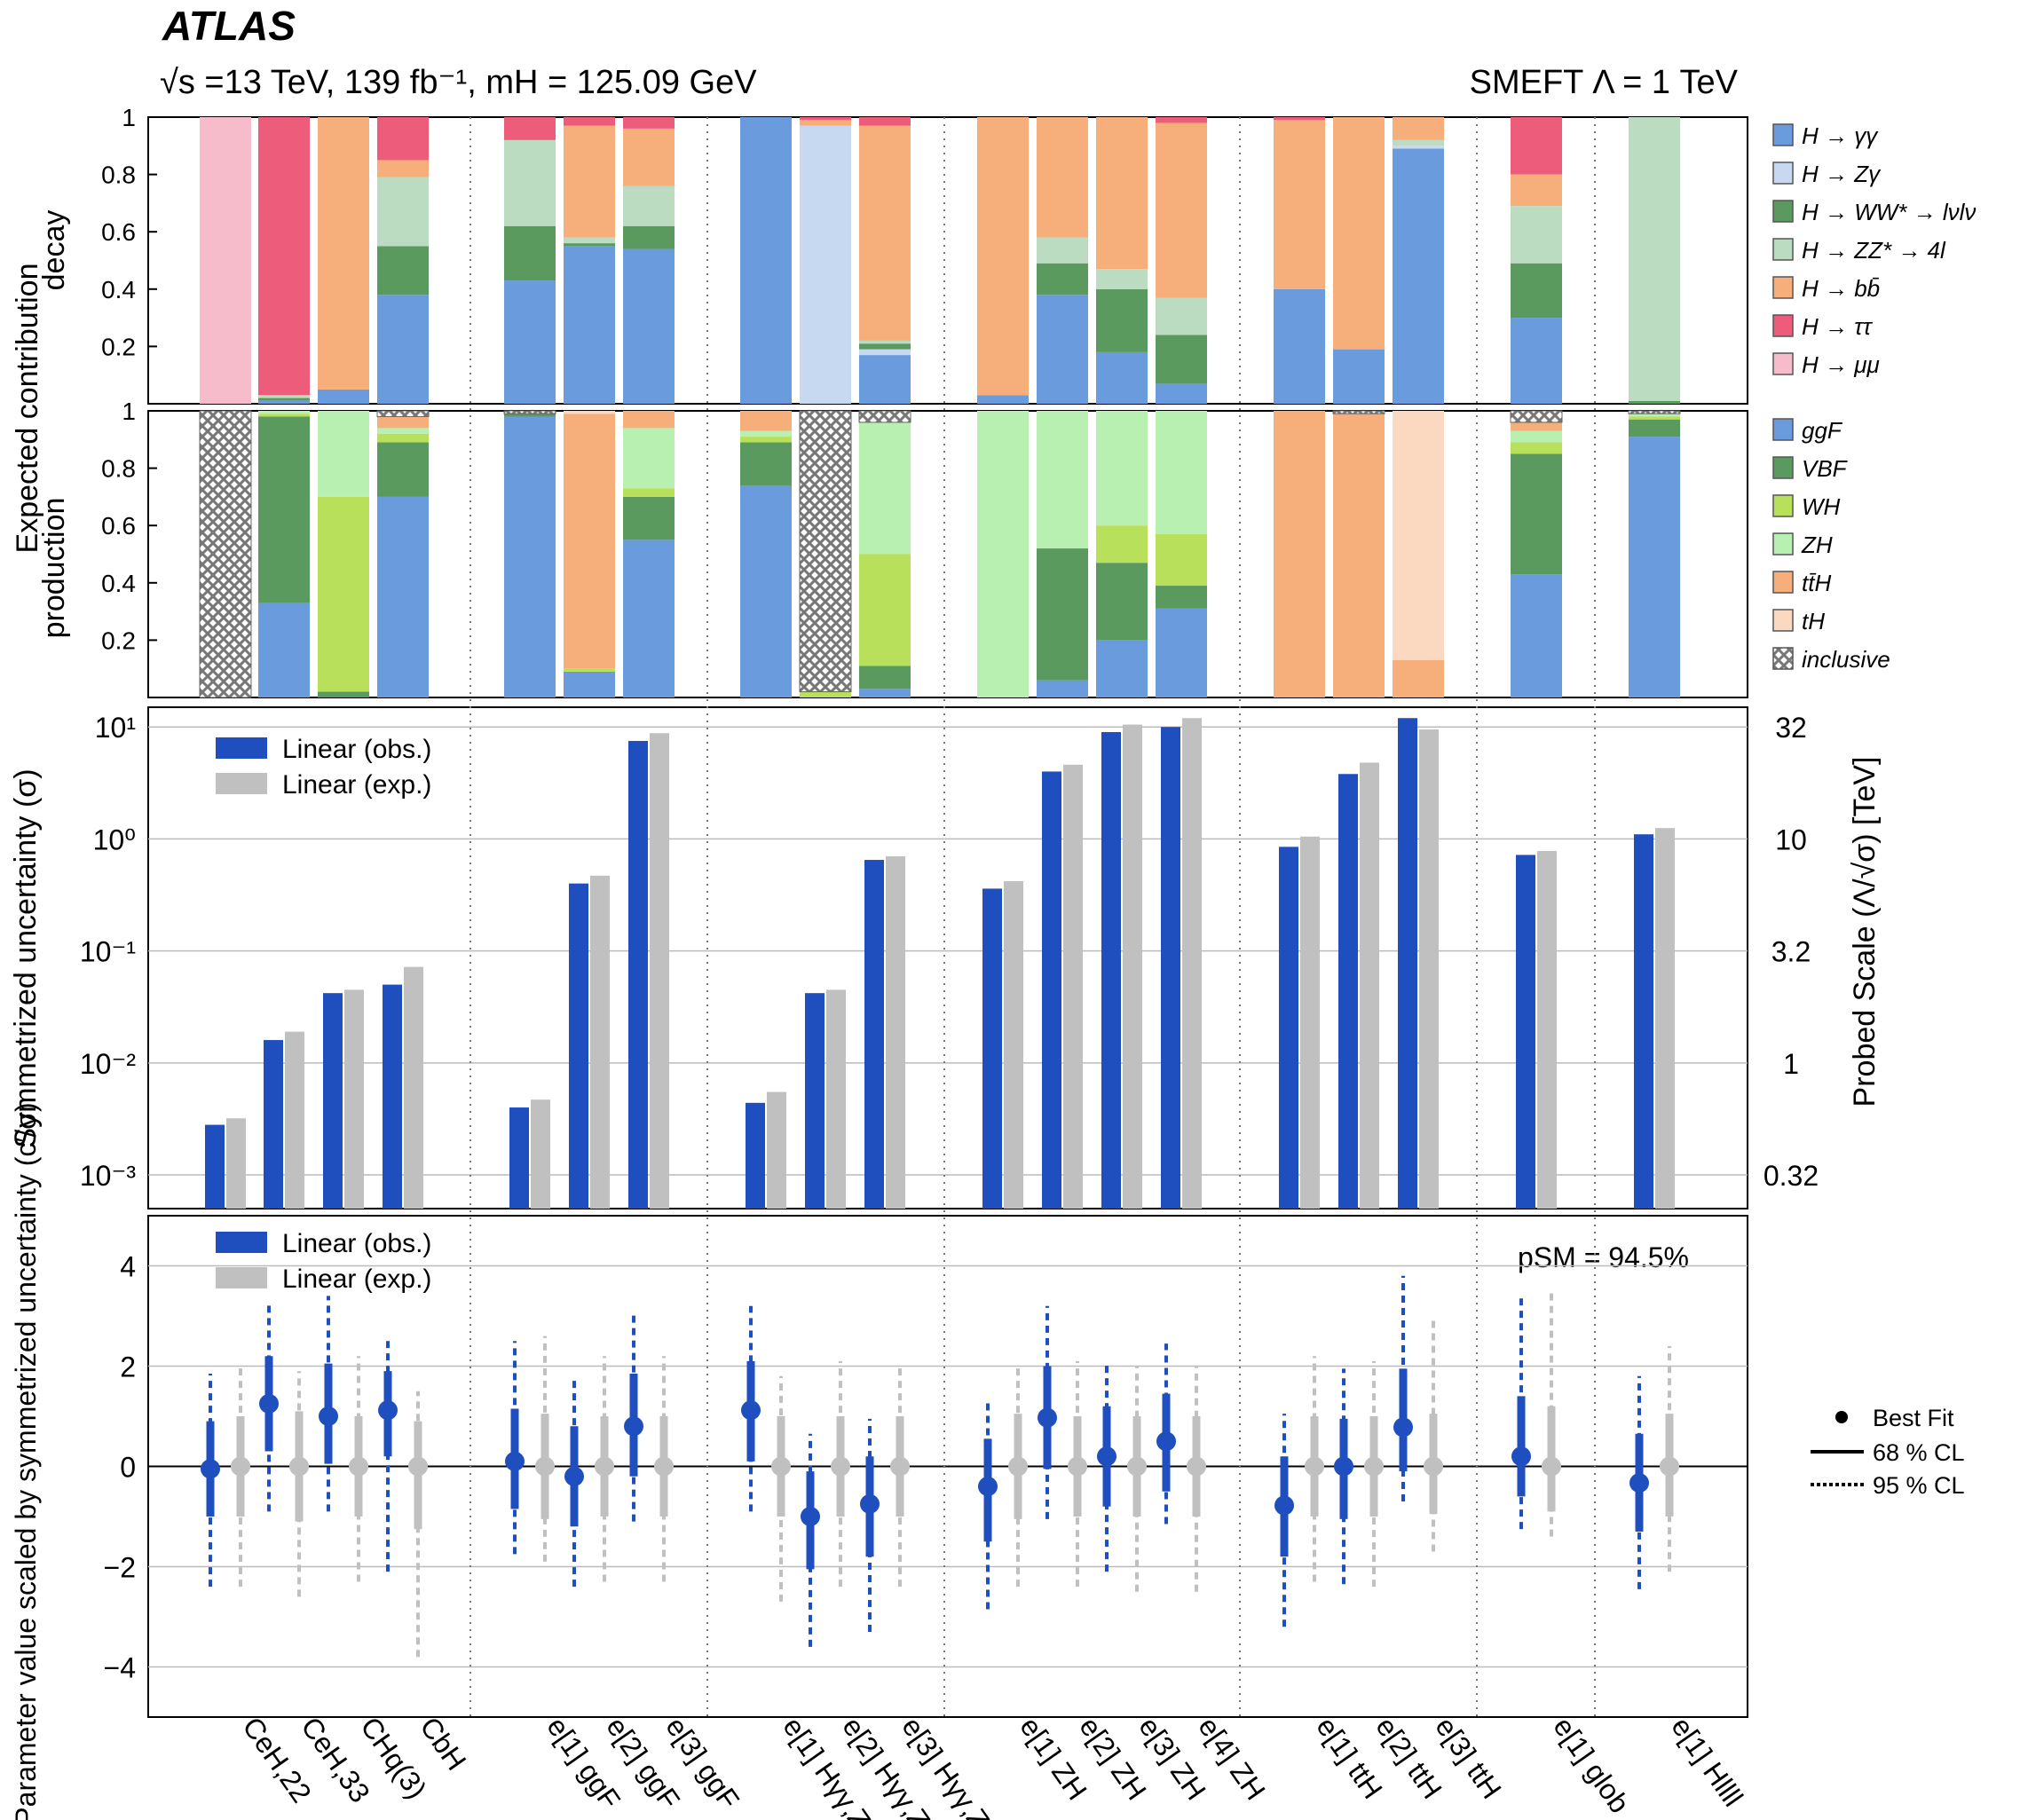 This screenshot has width=2020, height=1820. Describe the element at coordinates (1825, 468) in the screenshot. I see `production-legend-label: VBF` at that location.